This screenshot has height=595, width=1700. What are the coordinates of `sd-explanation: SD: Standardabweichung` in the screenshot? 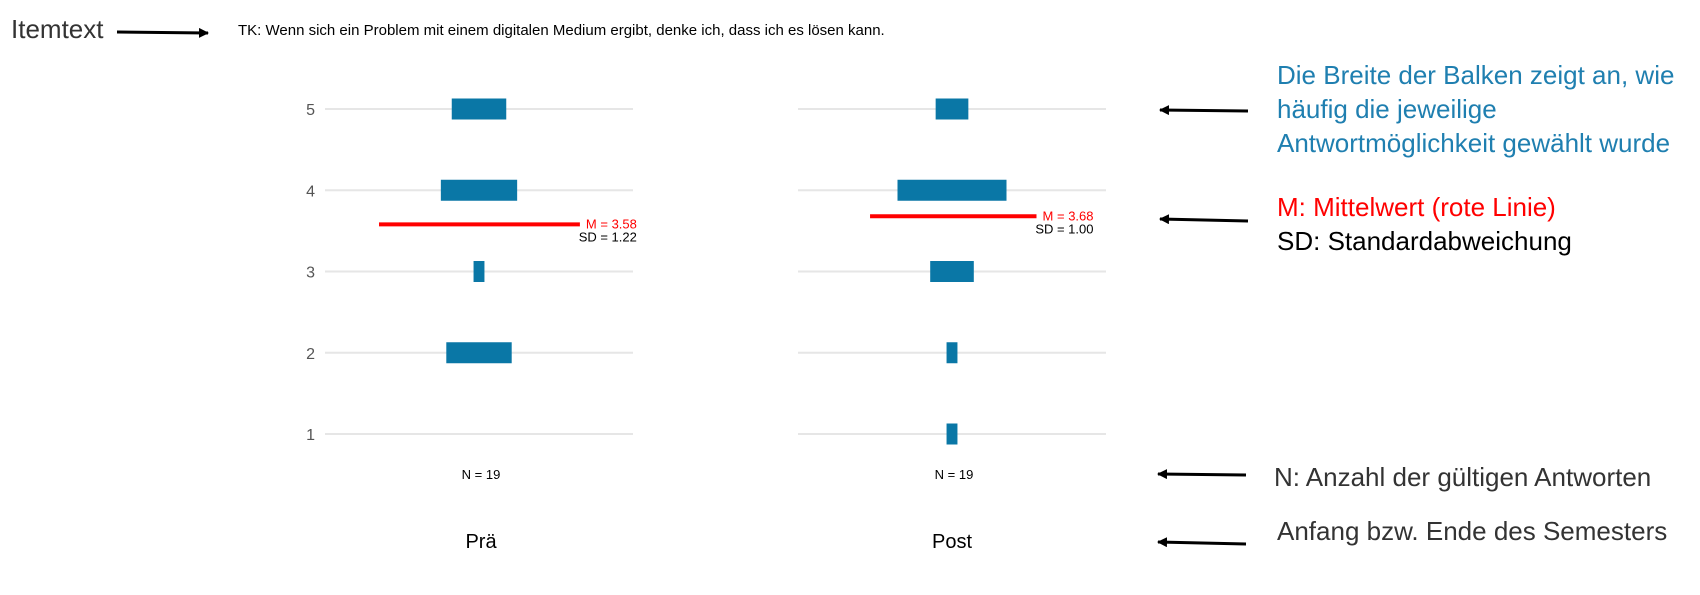 It's located at (1424, 241).